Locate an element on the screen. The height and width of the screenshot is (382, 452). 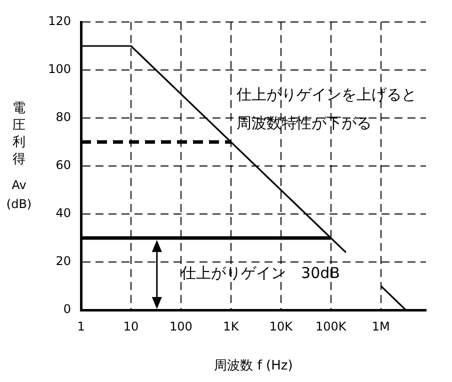
y-tick-label: 40 is located at coordinates (63, 213).